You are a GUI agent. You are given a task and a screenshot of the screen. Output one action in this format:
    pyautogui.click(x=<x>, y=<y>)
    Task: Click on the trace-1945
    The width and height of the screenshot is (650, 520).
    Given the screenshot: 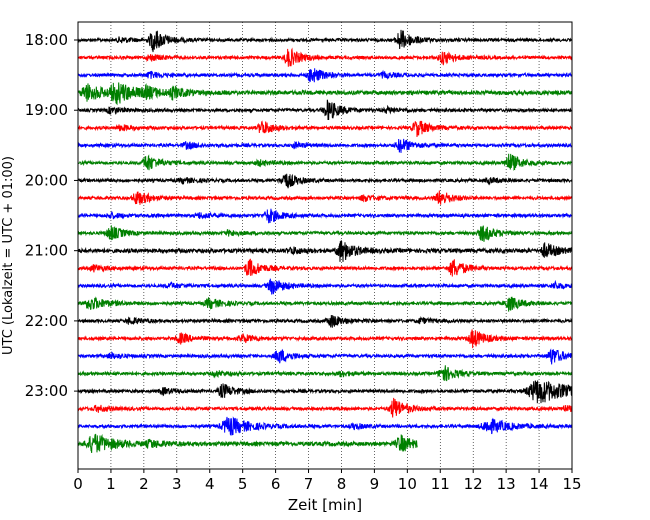 What is the action you would take?
    pyautogui.click(x=325, y=162)
    